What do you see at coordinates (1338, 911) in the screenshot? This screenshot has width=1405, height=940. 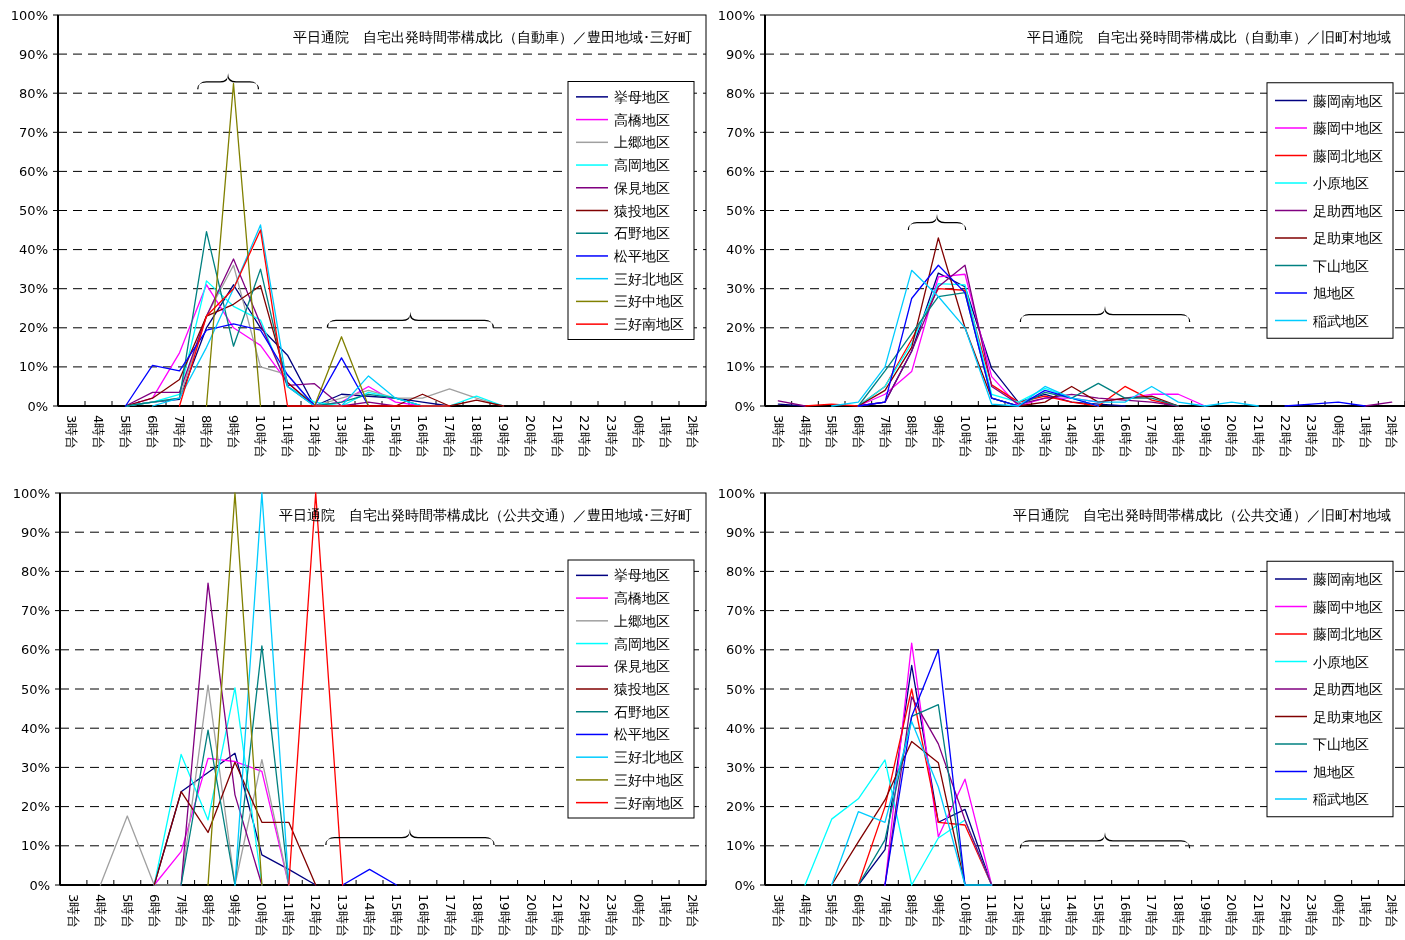 I see `x-tick-label: 0時台` at bounding box center [1338, 911].